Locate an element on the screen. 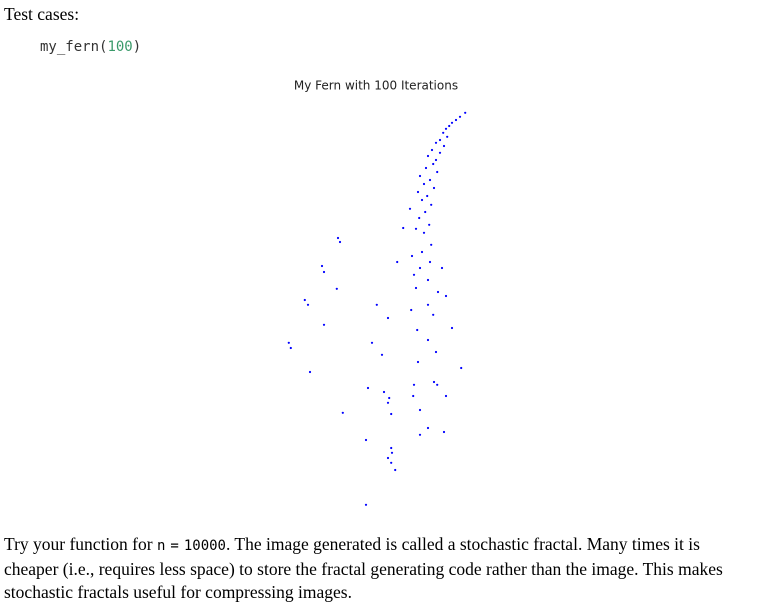 This screenshot has height=611, width=757. inline-code: = is located at coordinates (174, 546).